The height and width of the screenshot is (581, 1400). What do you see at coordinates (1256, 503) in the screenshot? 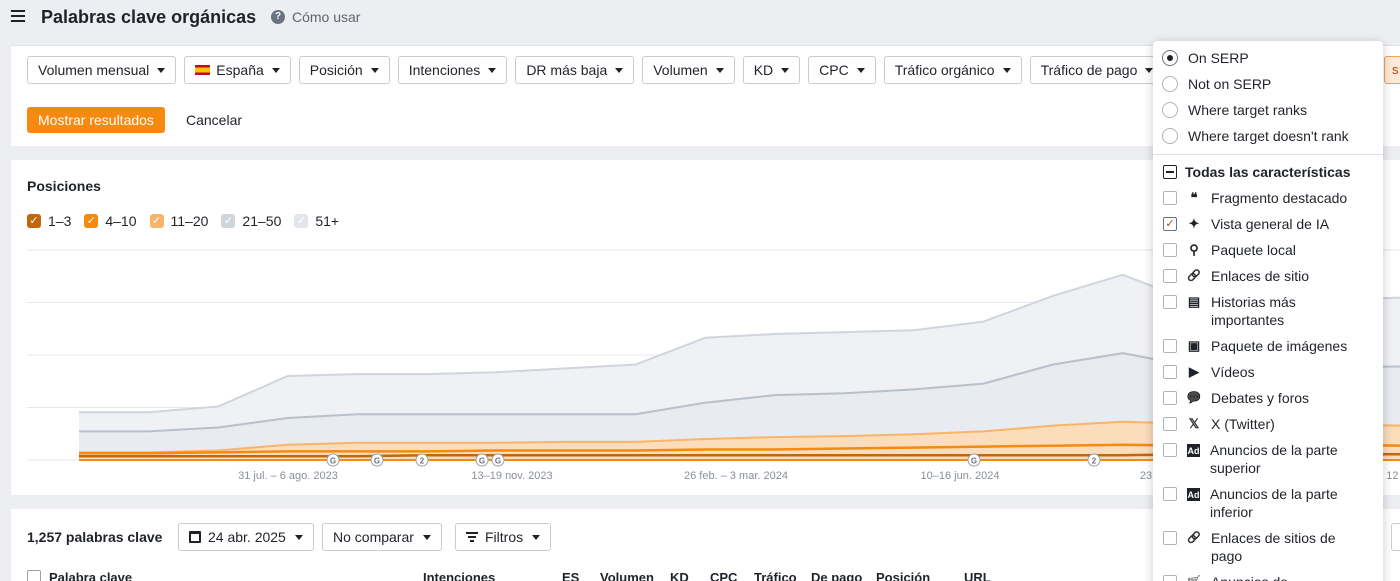
I see `serp-feature-option: Ad Anuncios de la parte inferior` at bounding box center [1256, 503].